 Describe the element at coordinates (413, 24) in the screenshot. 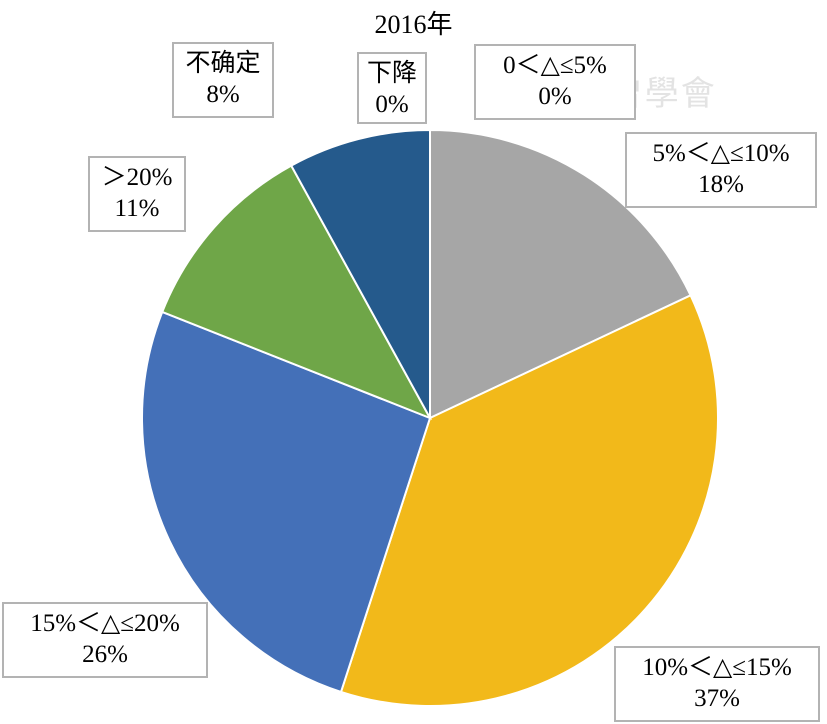

I see `chart-title: 2016年` at that location.